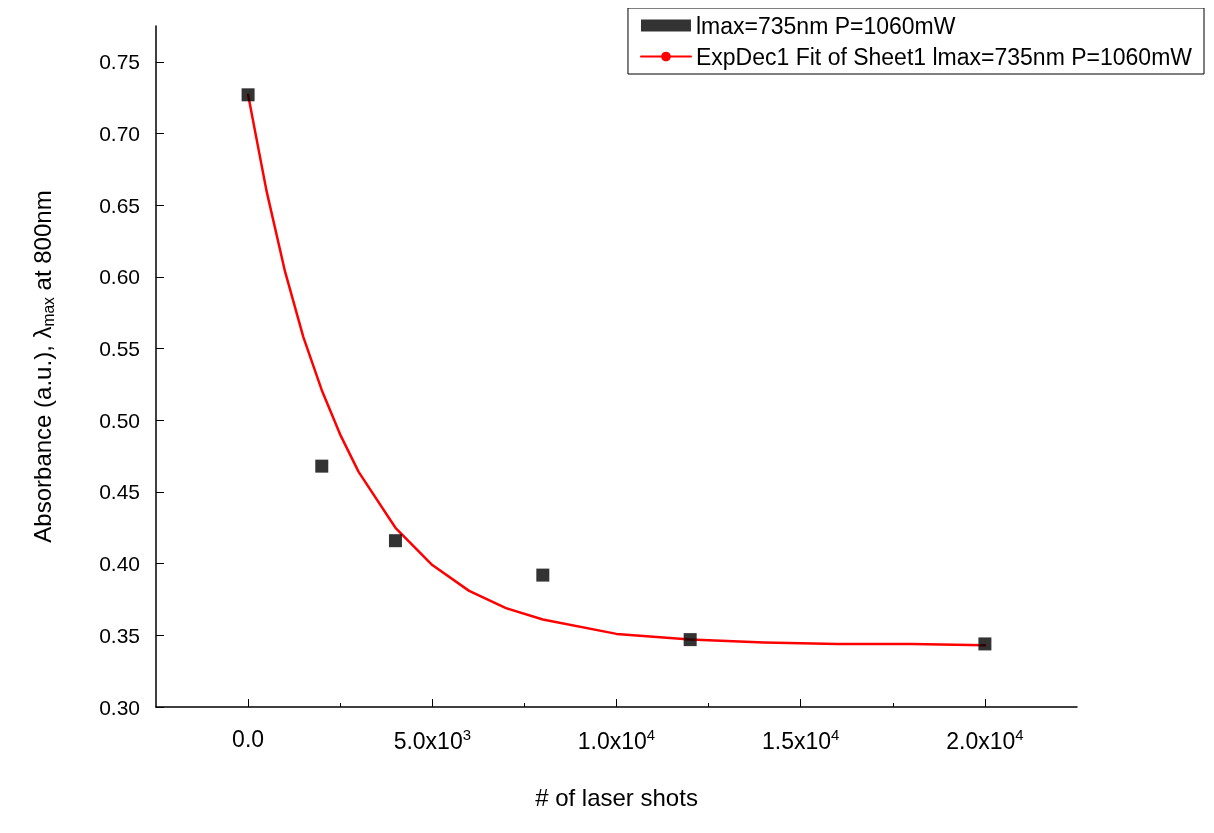  I want to click on y-tick-label: 0.60, so click(119, 277).